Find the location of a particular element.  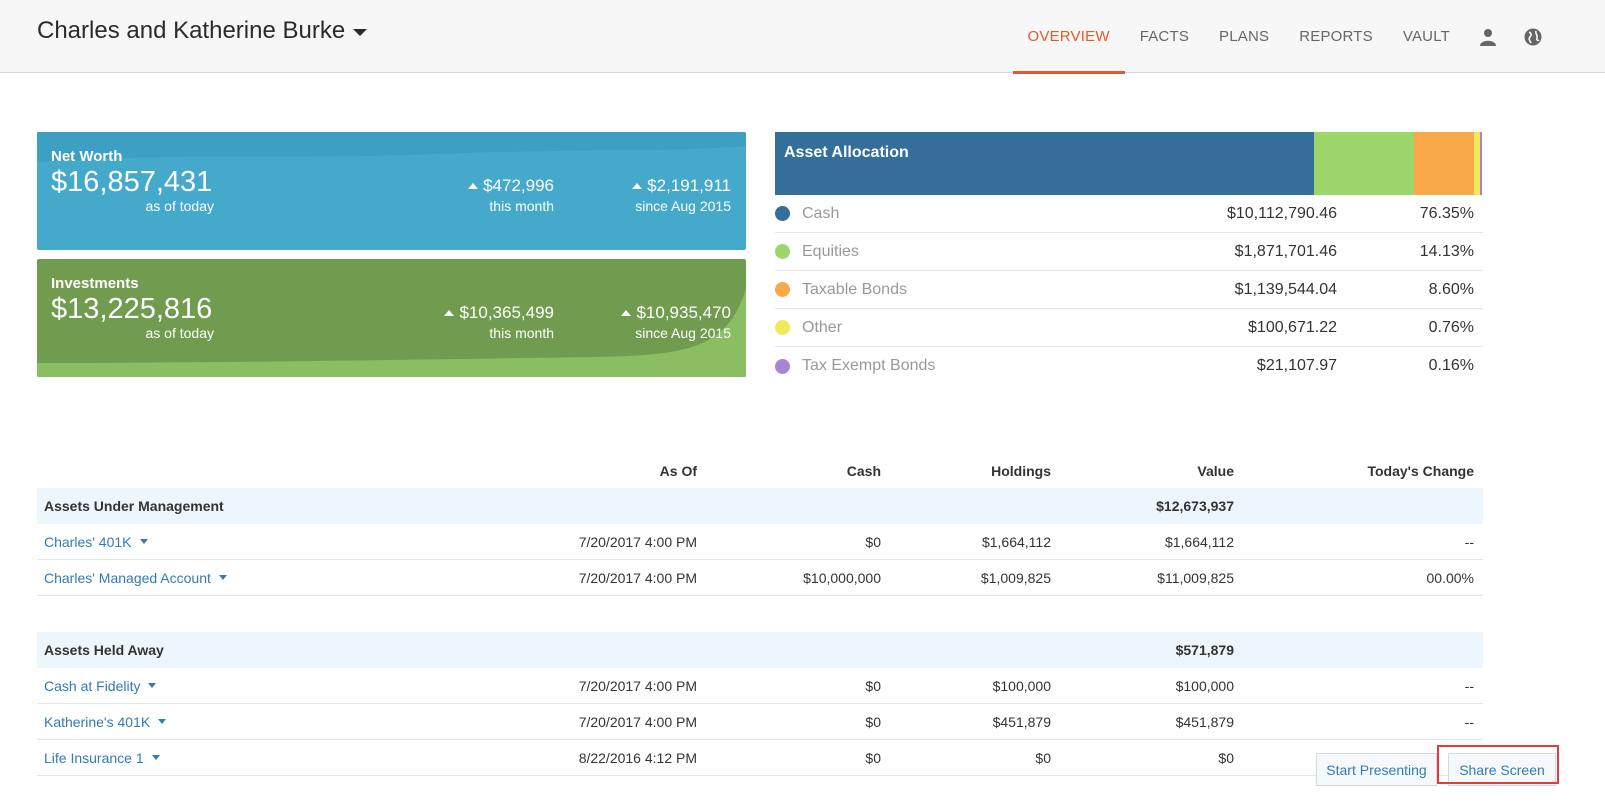

tab-reports: REPORTS is located at coordinates (1336, 36).